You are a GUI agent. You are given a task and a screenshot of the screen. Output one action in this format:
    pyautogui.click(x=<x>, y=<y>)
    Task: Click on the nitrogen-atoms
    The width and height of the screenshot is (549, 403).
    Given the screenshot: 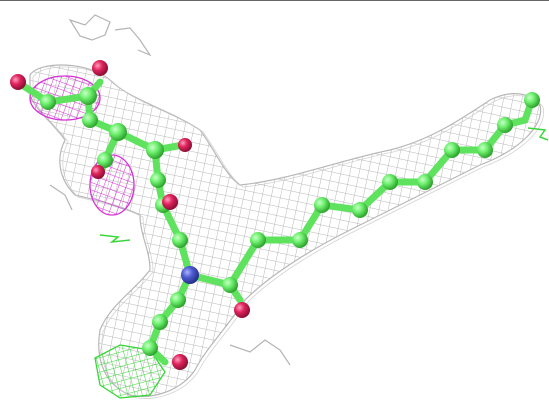 What is the action you would take?
    pyautogui.click(x=190, y=275)
    